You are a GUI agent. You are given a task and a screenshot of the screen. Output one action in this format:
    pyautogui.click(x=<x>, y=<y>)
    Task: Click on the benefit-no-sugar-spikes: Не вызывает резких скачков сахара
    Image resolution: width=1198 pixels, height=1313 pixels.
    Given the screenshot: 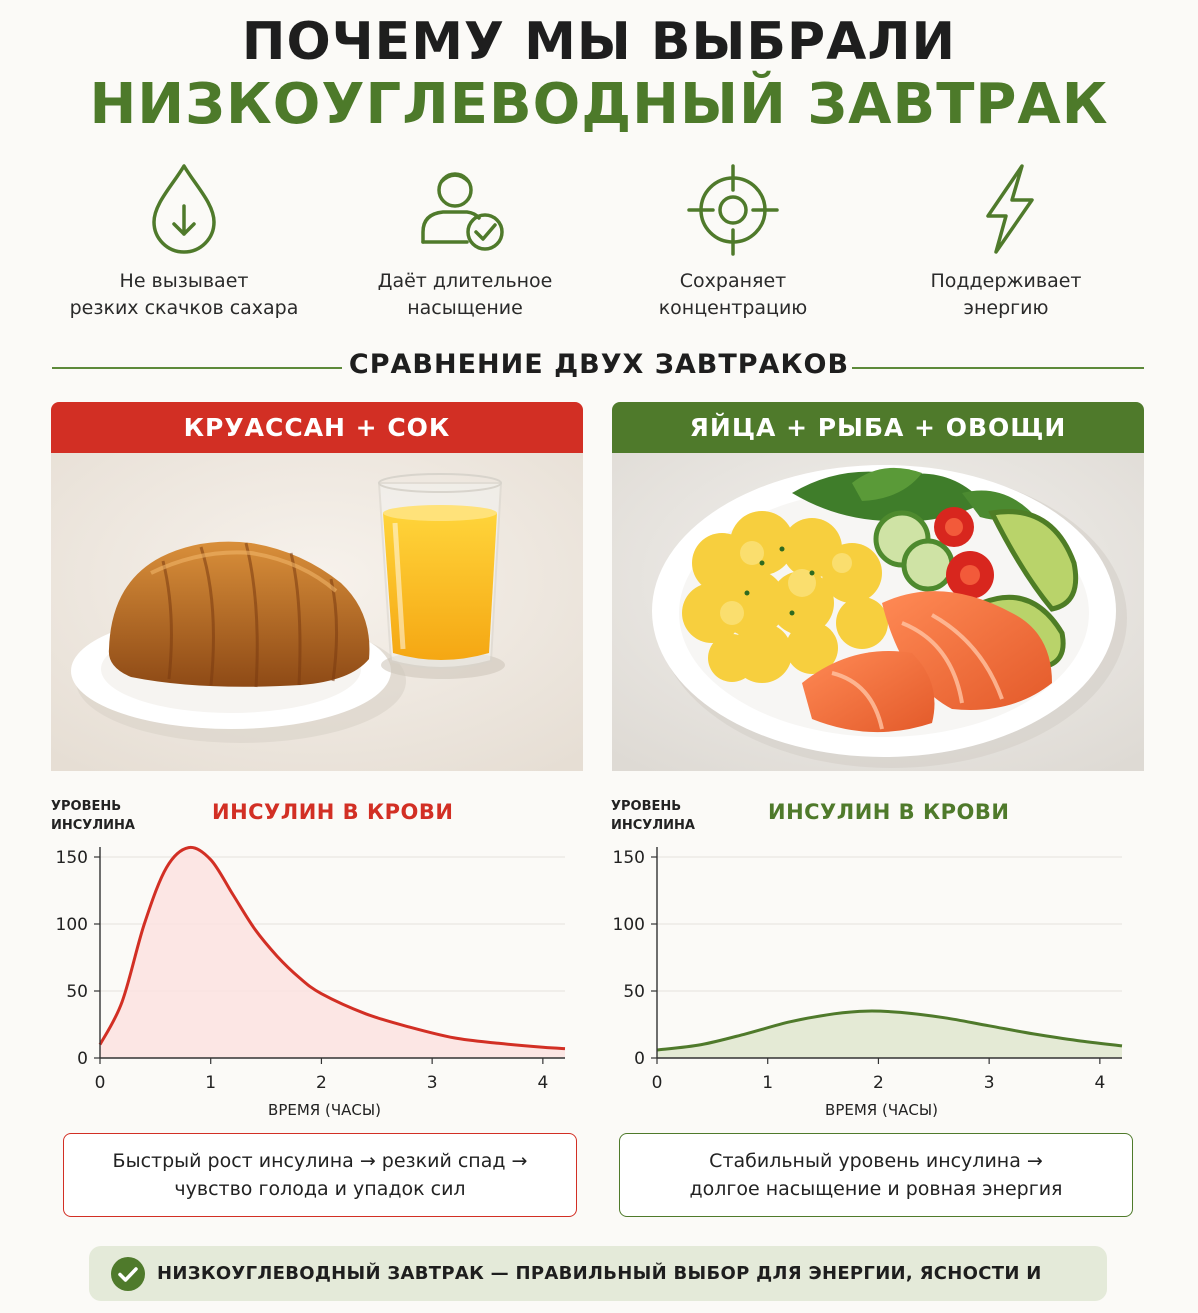 What is the action you would take?
    pyautogui.click(x=184, y=241)
    